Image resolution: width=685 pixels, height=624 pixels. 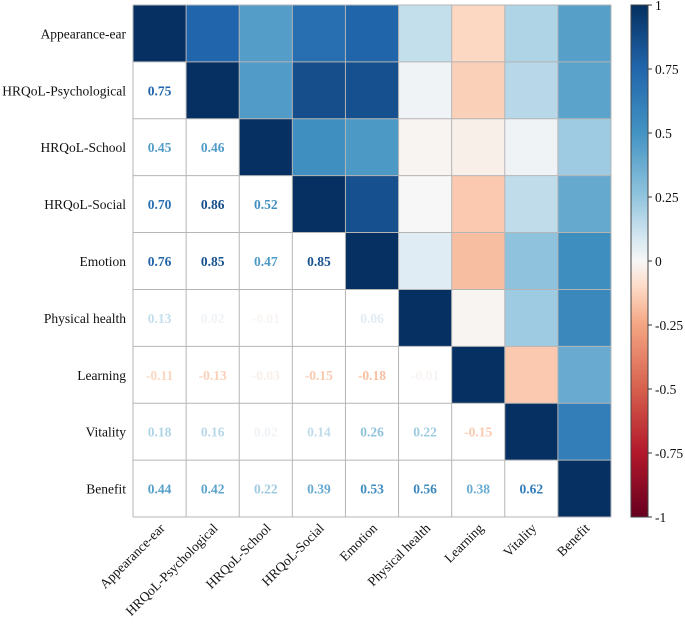 What do you see at coordinates (478, 489) in the screenshot?
I see `value-label-benefit-x-learning: 0.38` at bounding box center [478, 489].